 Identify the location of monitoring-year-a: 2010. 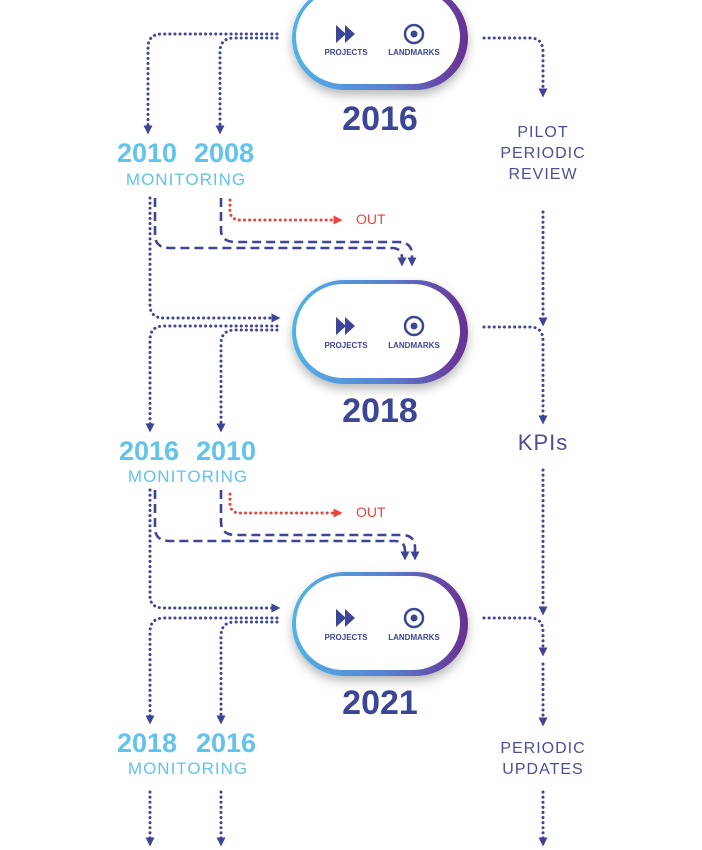
(147, 153).